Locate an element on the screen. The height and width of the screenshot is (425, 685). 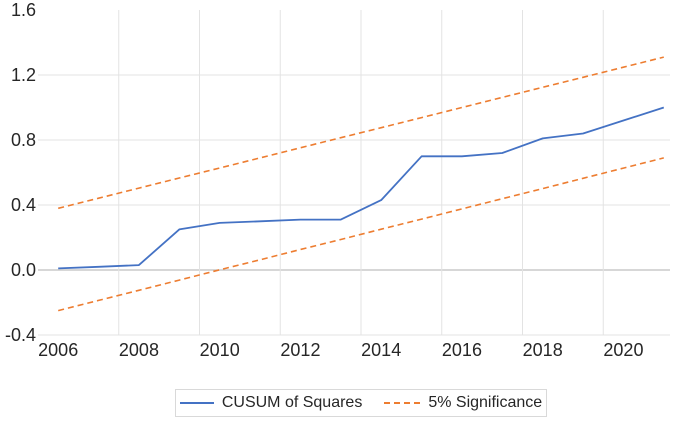
legend-item-significance: 5% Significance is located at coordinates (463, 403).